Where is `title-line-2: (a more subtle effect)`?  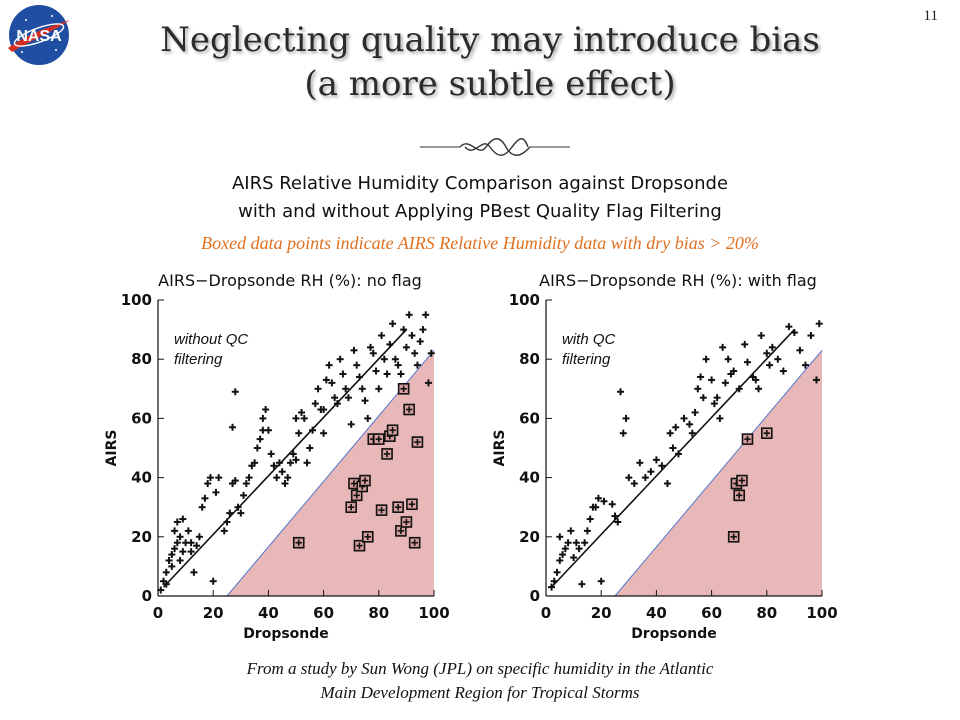
title-line-2: (a more subtle effect) is located at coordinates (490, 84).